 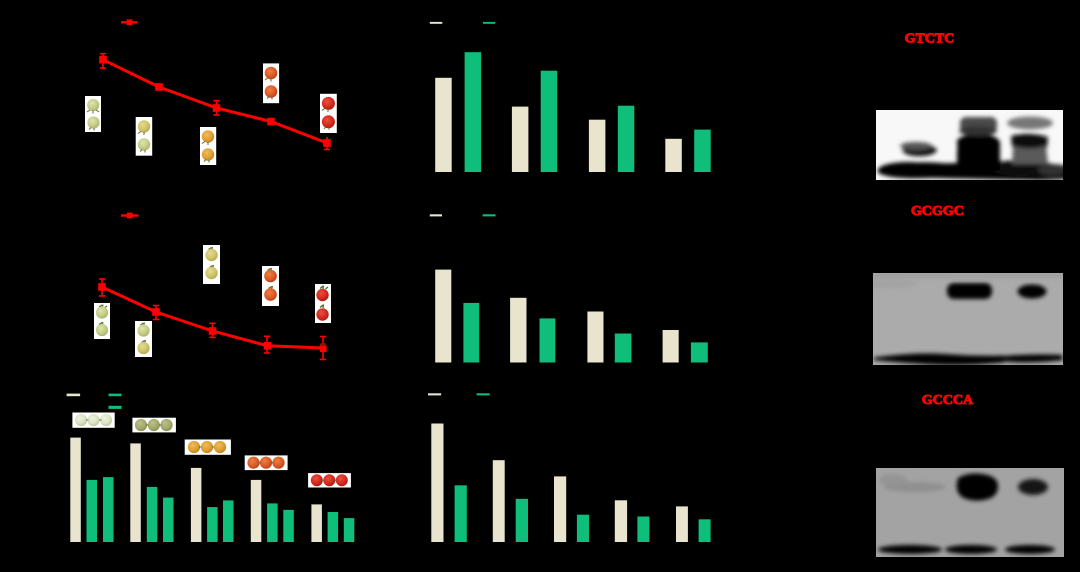 I want to click on svg-text: GCGGC, so click(x=937, y=211).